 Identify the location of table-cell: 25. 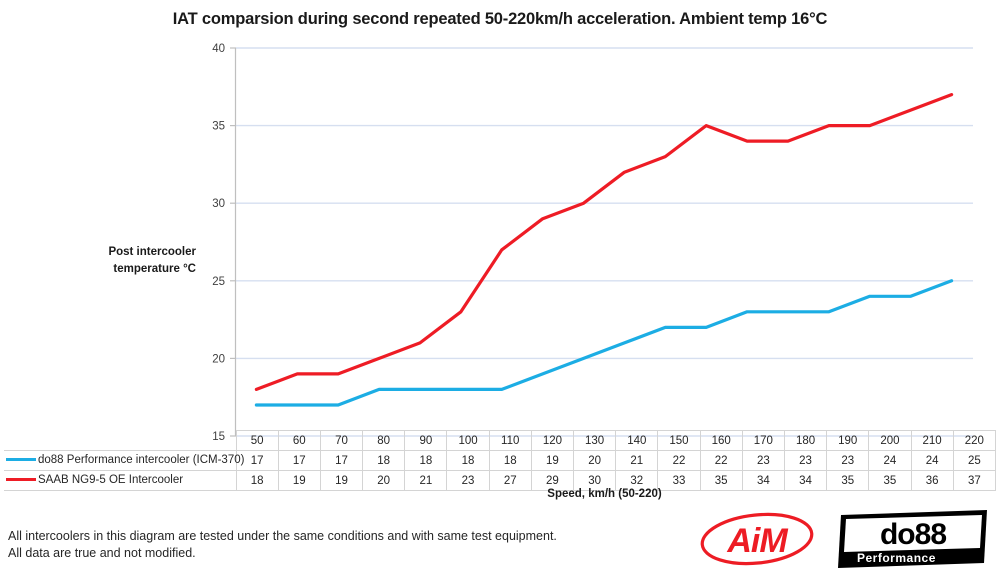
(974, 460).